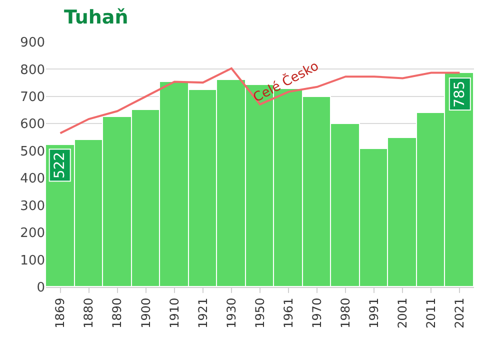 The width and height of the screenshot is (492, 343). What do you see at coordinates (288, 313) in the screenshot?
I see `x-tick-label: 1961` at bounding box center [288, 313].